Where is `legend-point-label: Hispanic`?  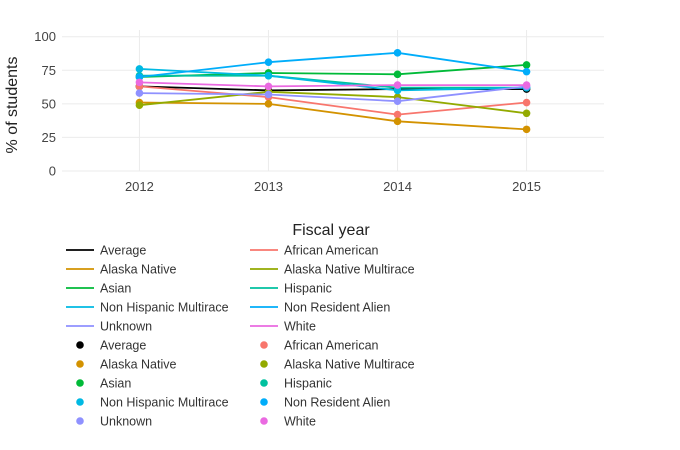 legend-point-label: Hispanic is located at coordinates (308, 384).